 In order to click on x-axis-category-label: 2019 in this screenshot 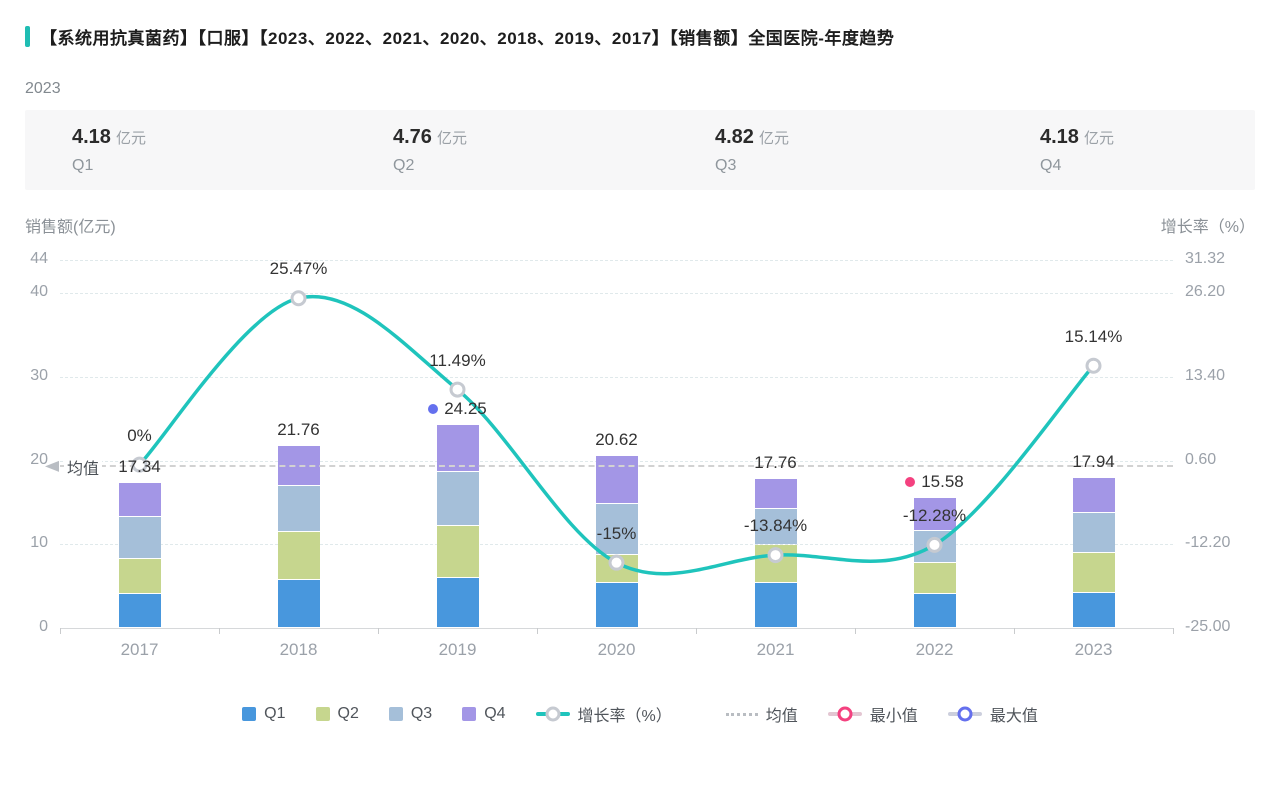, I will do `click(457, 649)`.